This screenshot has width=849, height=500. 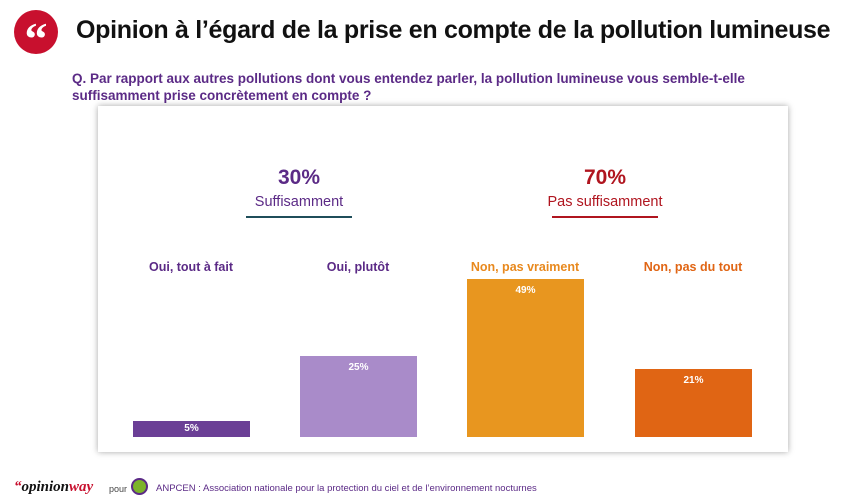 What do you see at coordinates (605, 192) in the screenshot?
I see `summary-pas-suffisamment: 70% Pas suffisamment` at bounding box center [605, 192].